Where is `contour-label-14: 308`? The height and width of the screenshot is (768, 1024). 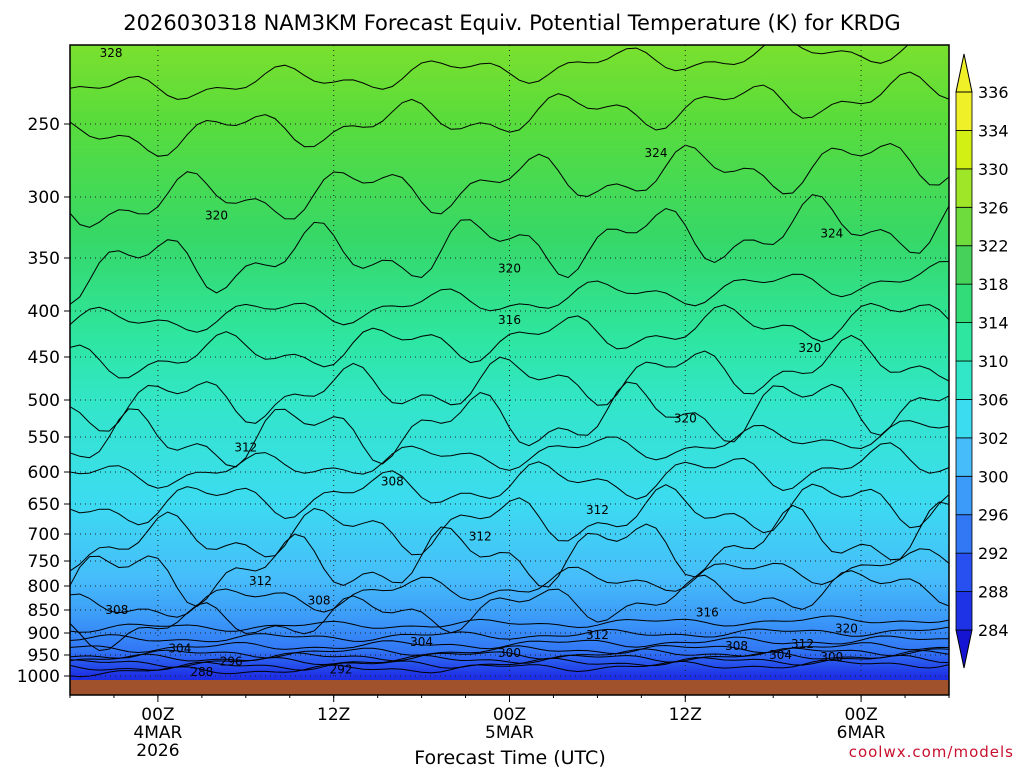 contour-label-14: 308 is located at coordinates (116, 610).